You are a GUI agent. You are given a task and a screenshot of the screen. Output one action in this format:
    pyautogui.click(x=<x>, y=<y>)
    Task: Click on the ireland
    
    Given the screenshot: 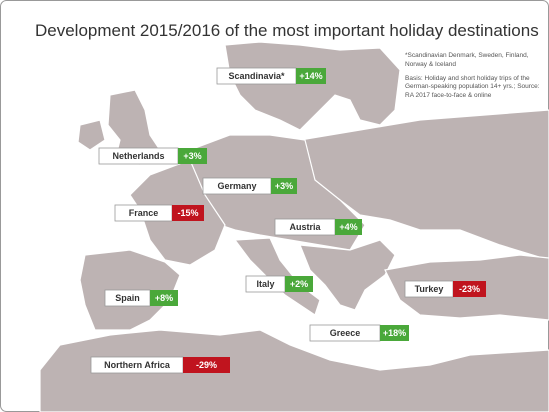 What is the action you would take?
    pyautogui.click(x=91, y=135)
    